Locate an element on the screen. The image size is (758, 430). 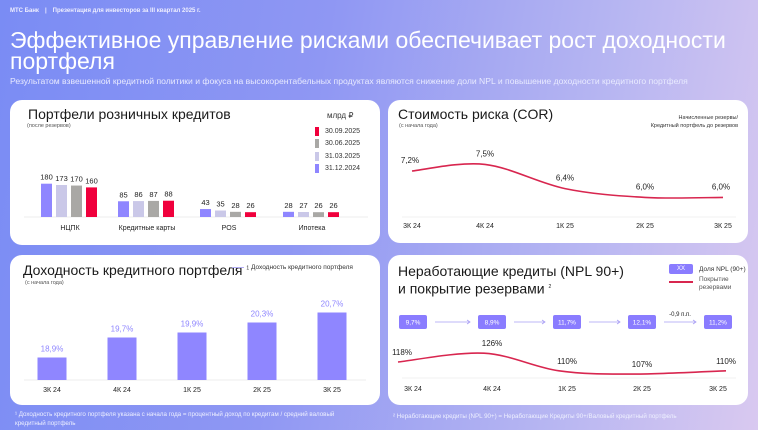
bar-value-label: 20,3% is located at coordinates (262, 314).